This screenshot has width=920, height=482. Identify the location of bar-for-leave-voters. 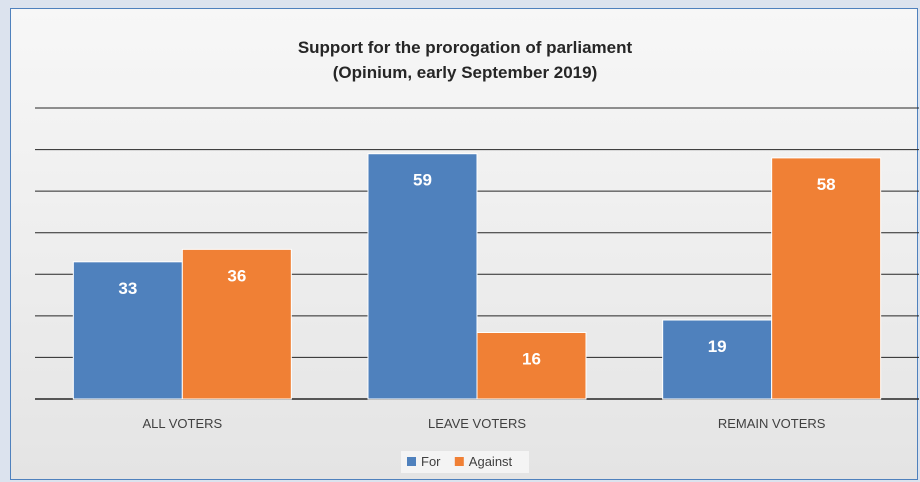
(422, 276).